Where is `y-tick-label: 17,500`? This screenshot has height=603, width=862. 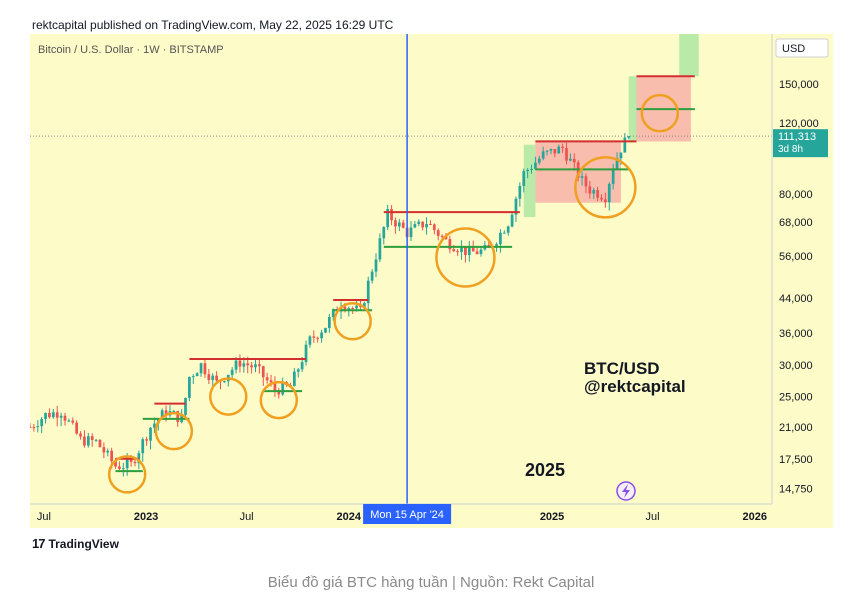
y-tick-label: 17,500 is located at coordinates (796, 460).